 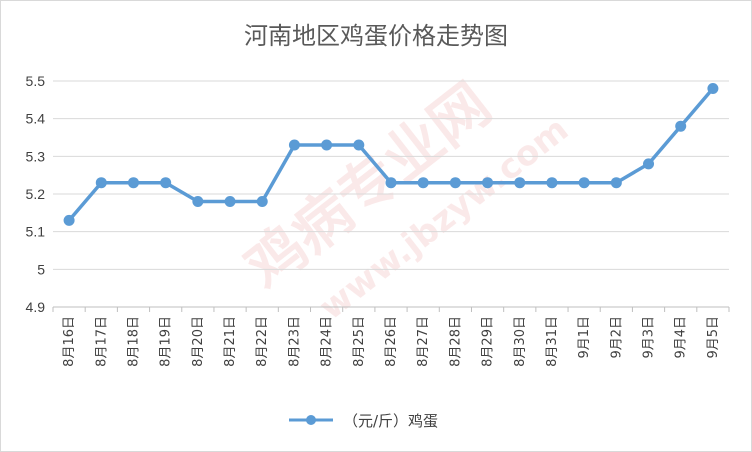 What do you see at coordinates (681, 337) in the screenshot?
I see `x-tick-label: 9月4日` at bounding box center [681, 337].